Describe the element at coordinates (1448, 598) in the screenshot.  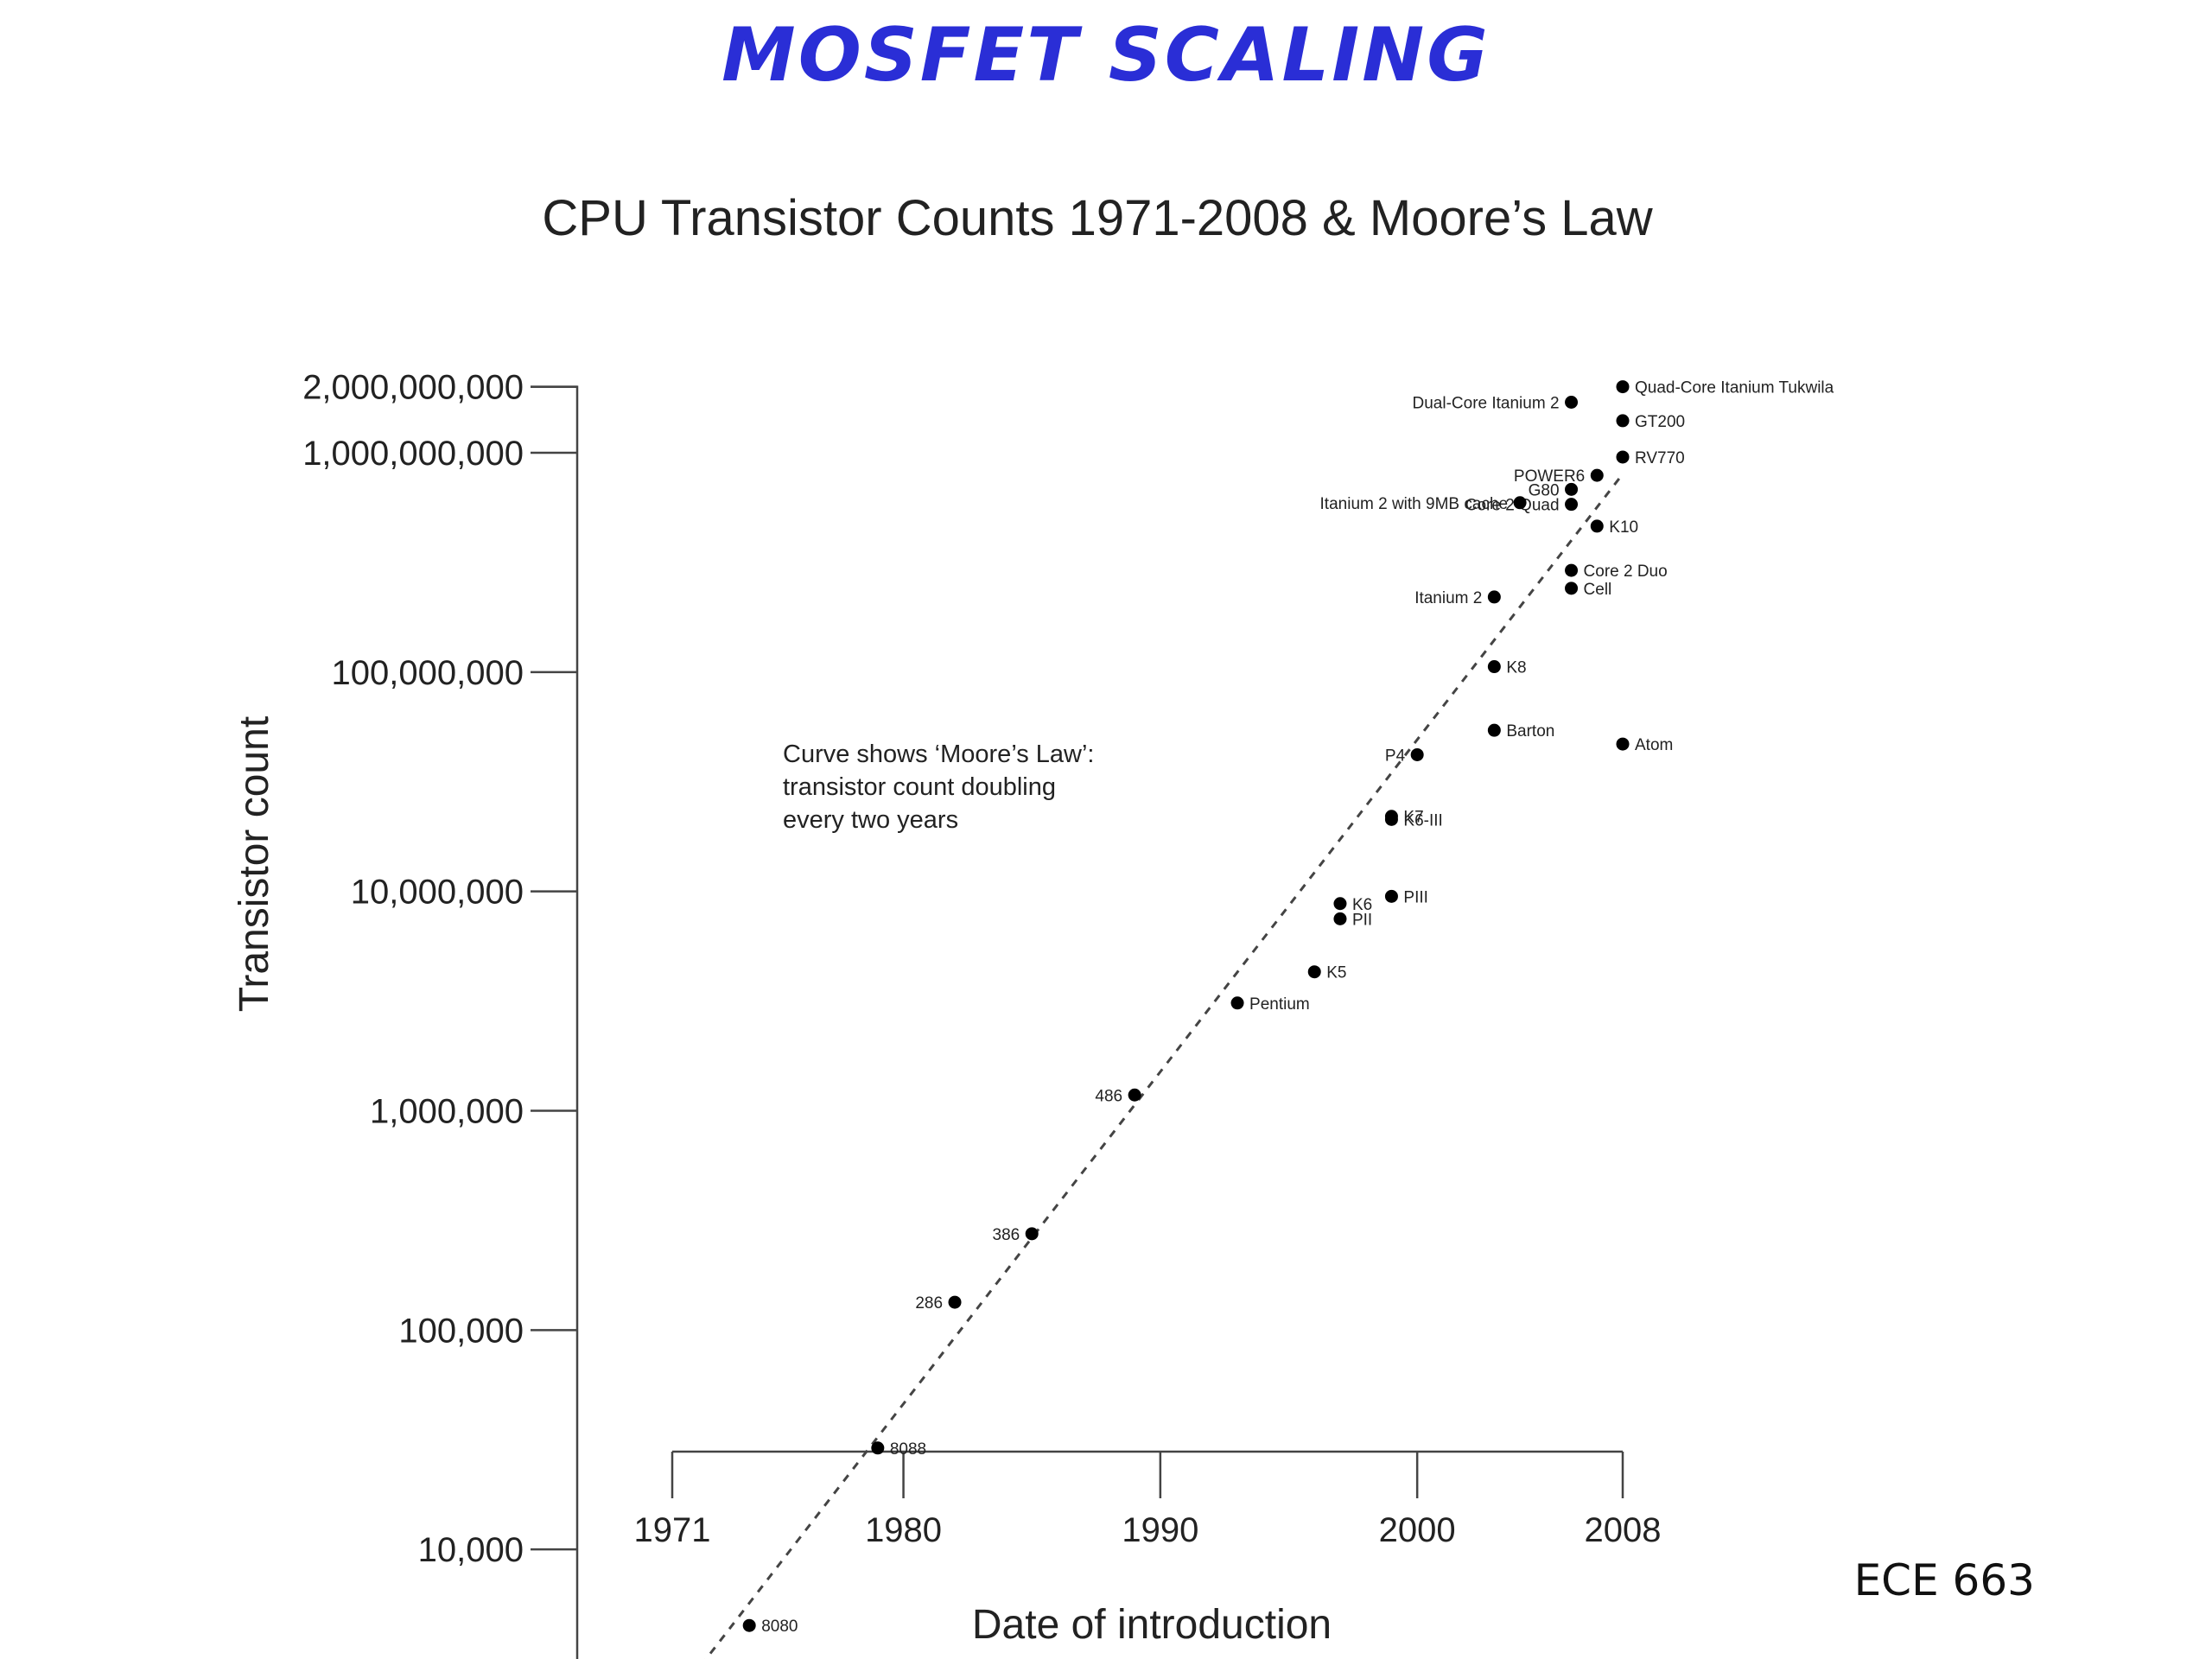
I see `data-point-label: Itanium 2` at that location.